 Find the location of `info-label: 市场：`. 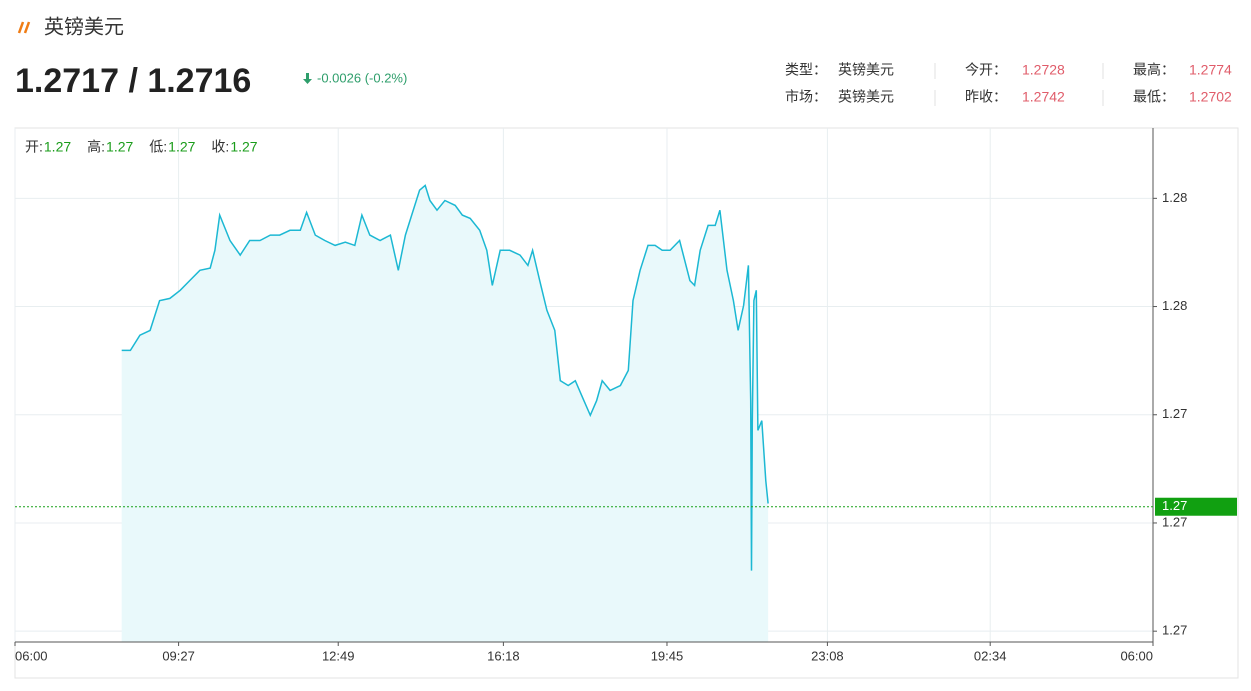

info-label: 市场： is located at coordinates (806, 97).